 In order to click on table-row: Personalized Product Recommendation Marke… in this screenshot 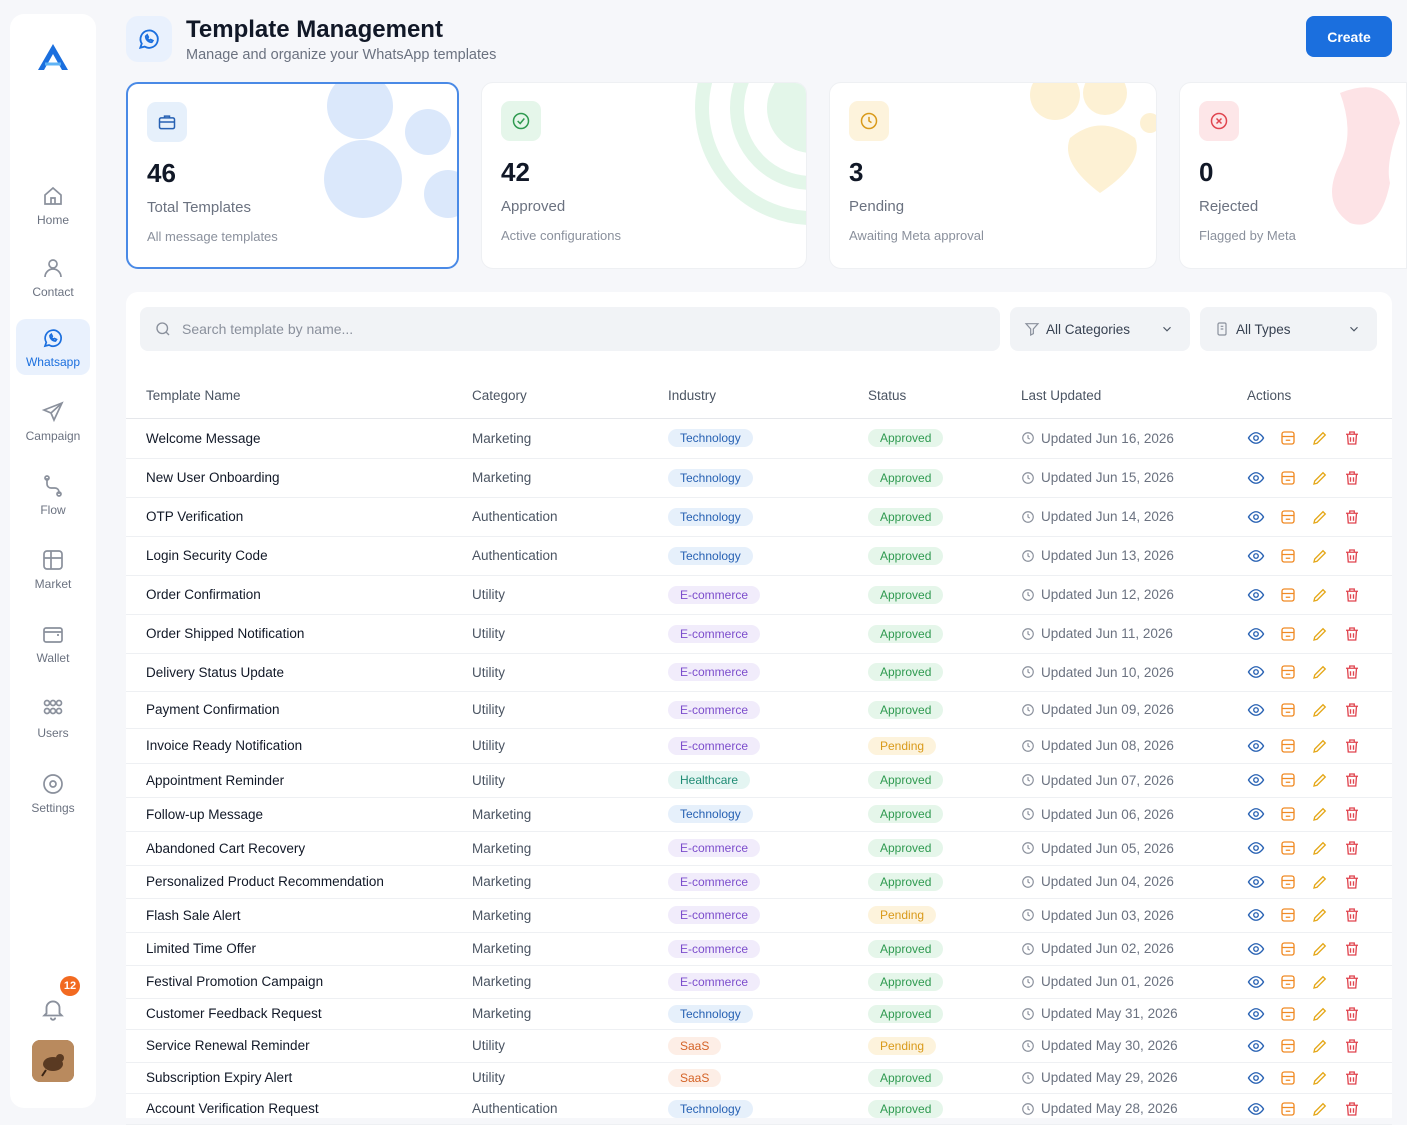, I will do `click(759, 882)`.